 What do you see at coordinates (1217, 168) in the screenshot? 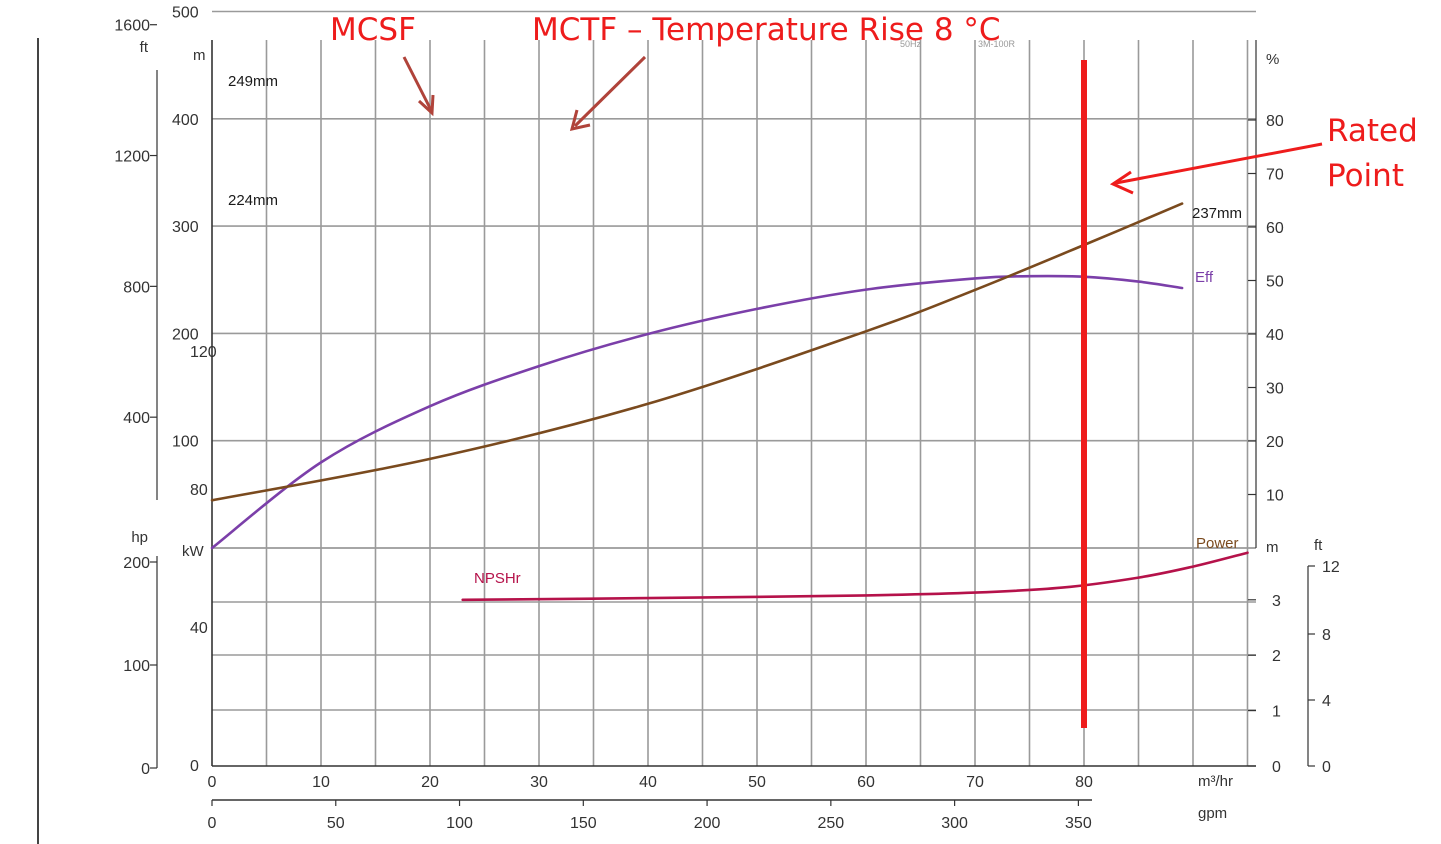
I see `rated-point-arrow` at bounding box center [1217, 168].